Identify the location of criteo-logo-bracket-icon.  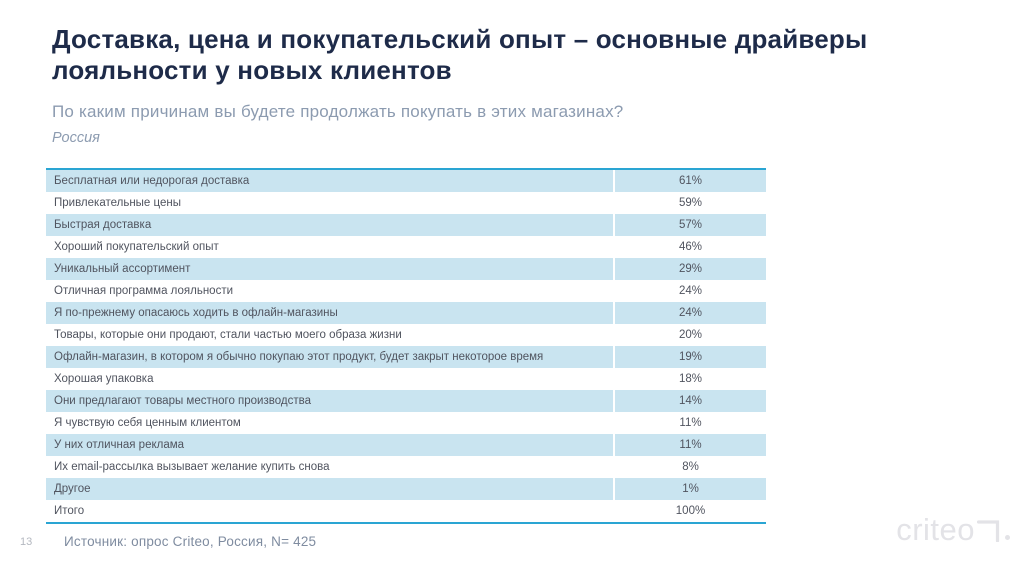
(988, 531).